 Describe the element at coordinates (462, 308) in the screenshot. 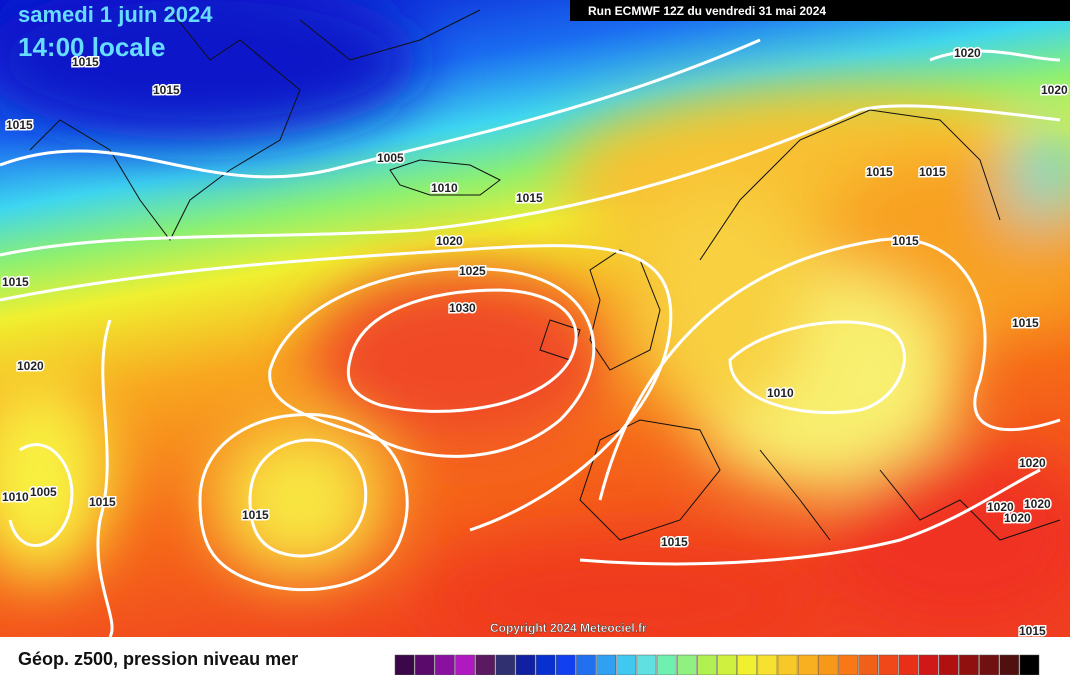

I see `isobar-label: 1030` at that location.